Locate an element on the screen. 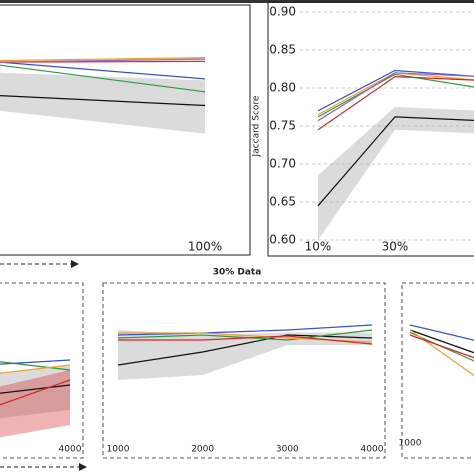  x-tick-label: 10% is located at coordinates (318, 247).